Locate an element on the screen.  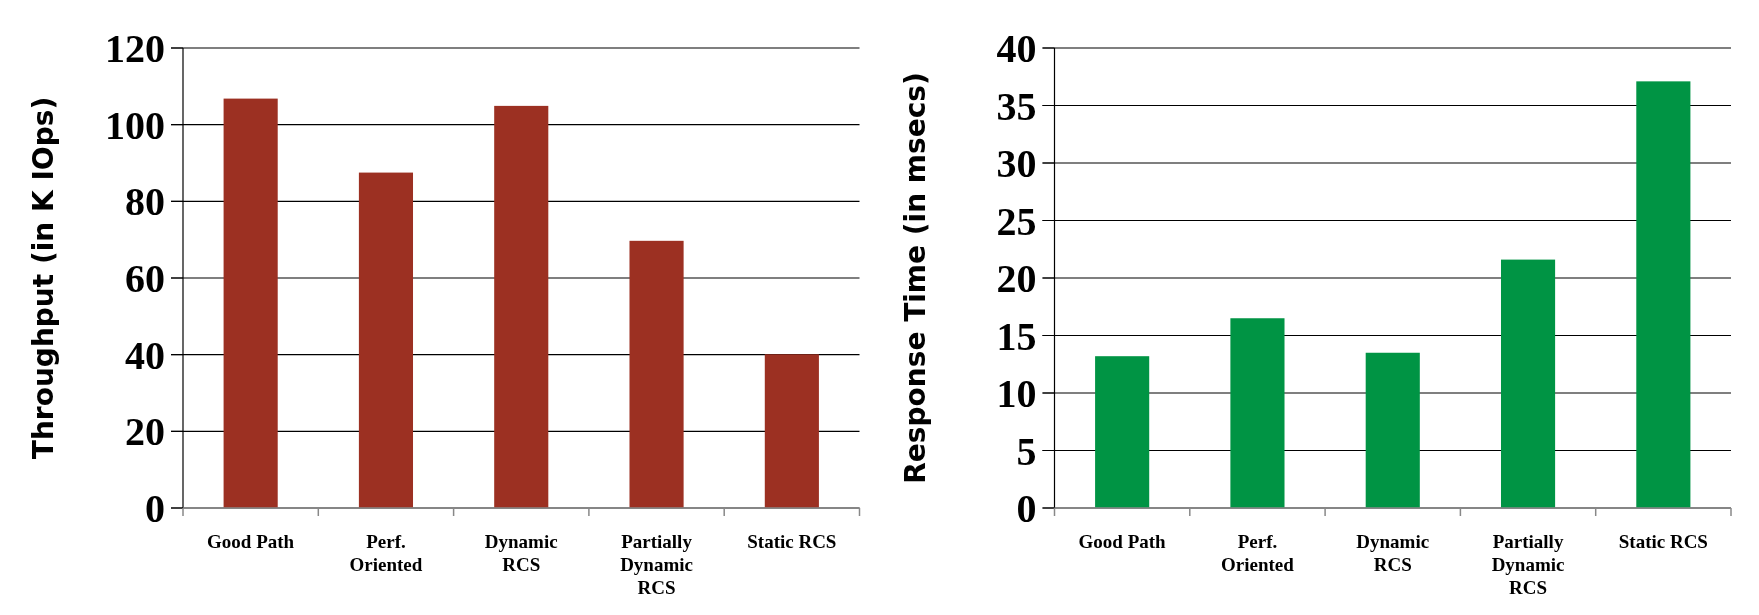
y-tick-label: 120 is located at coordinates (135, 48).